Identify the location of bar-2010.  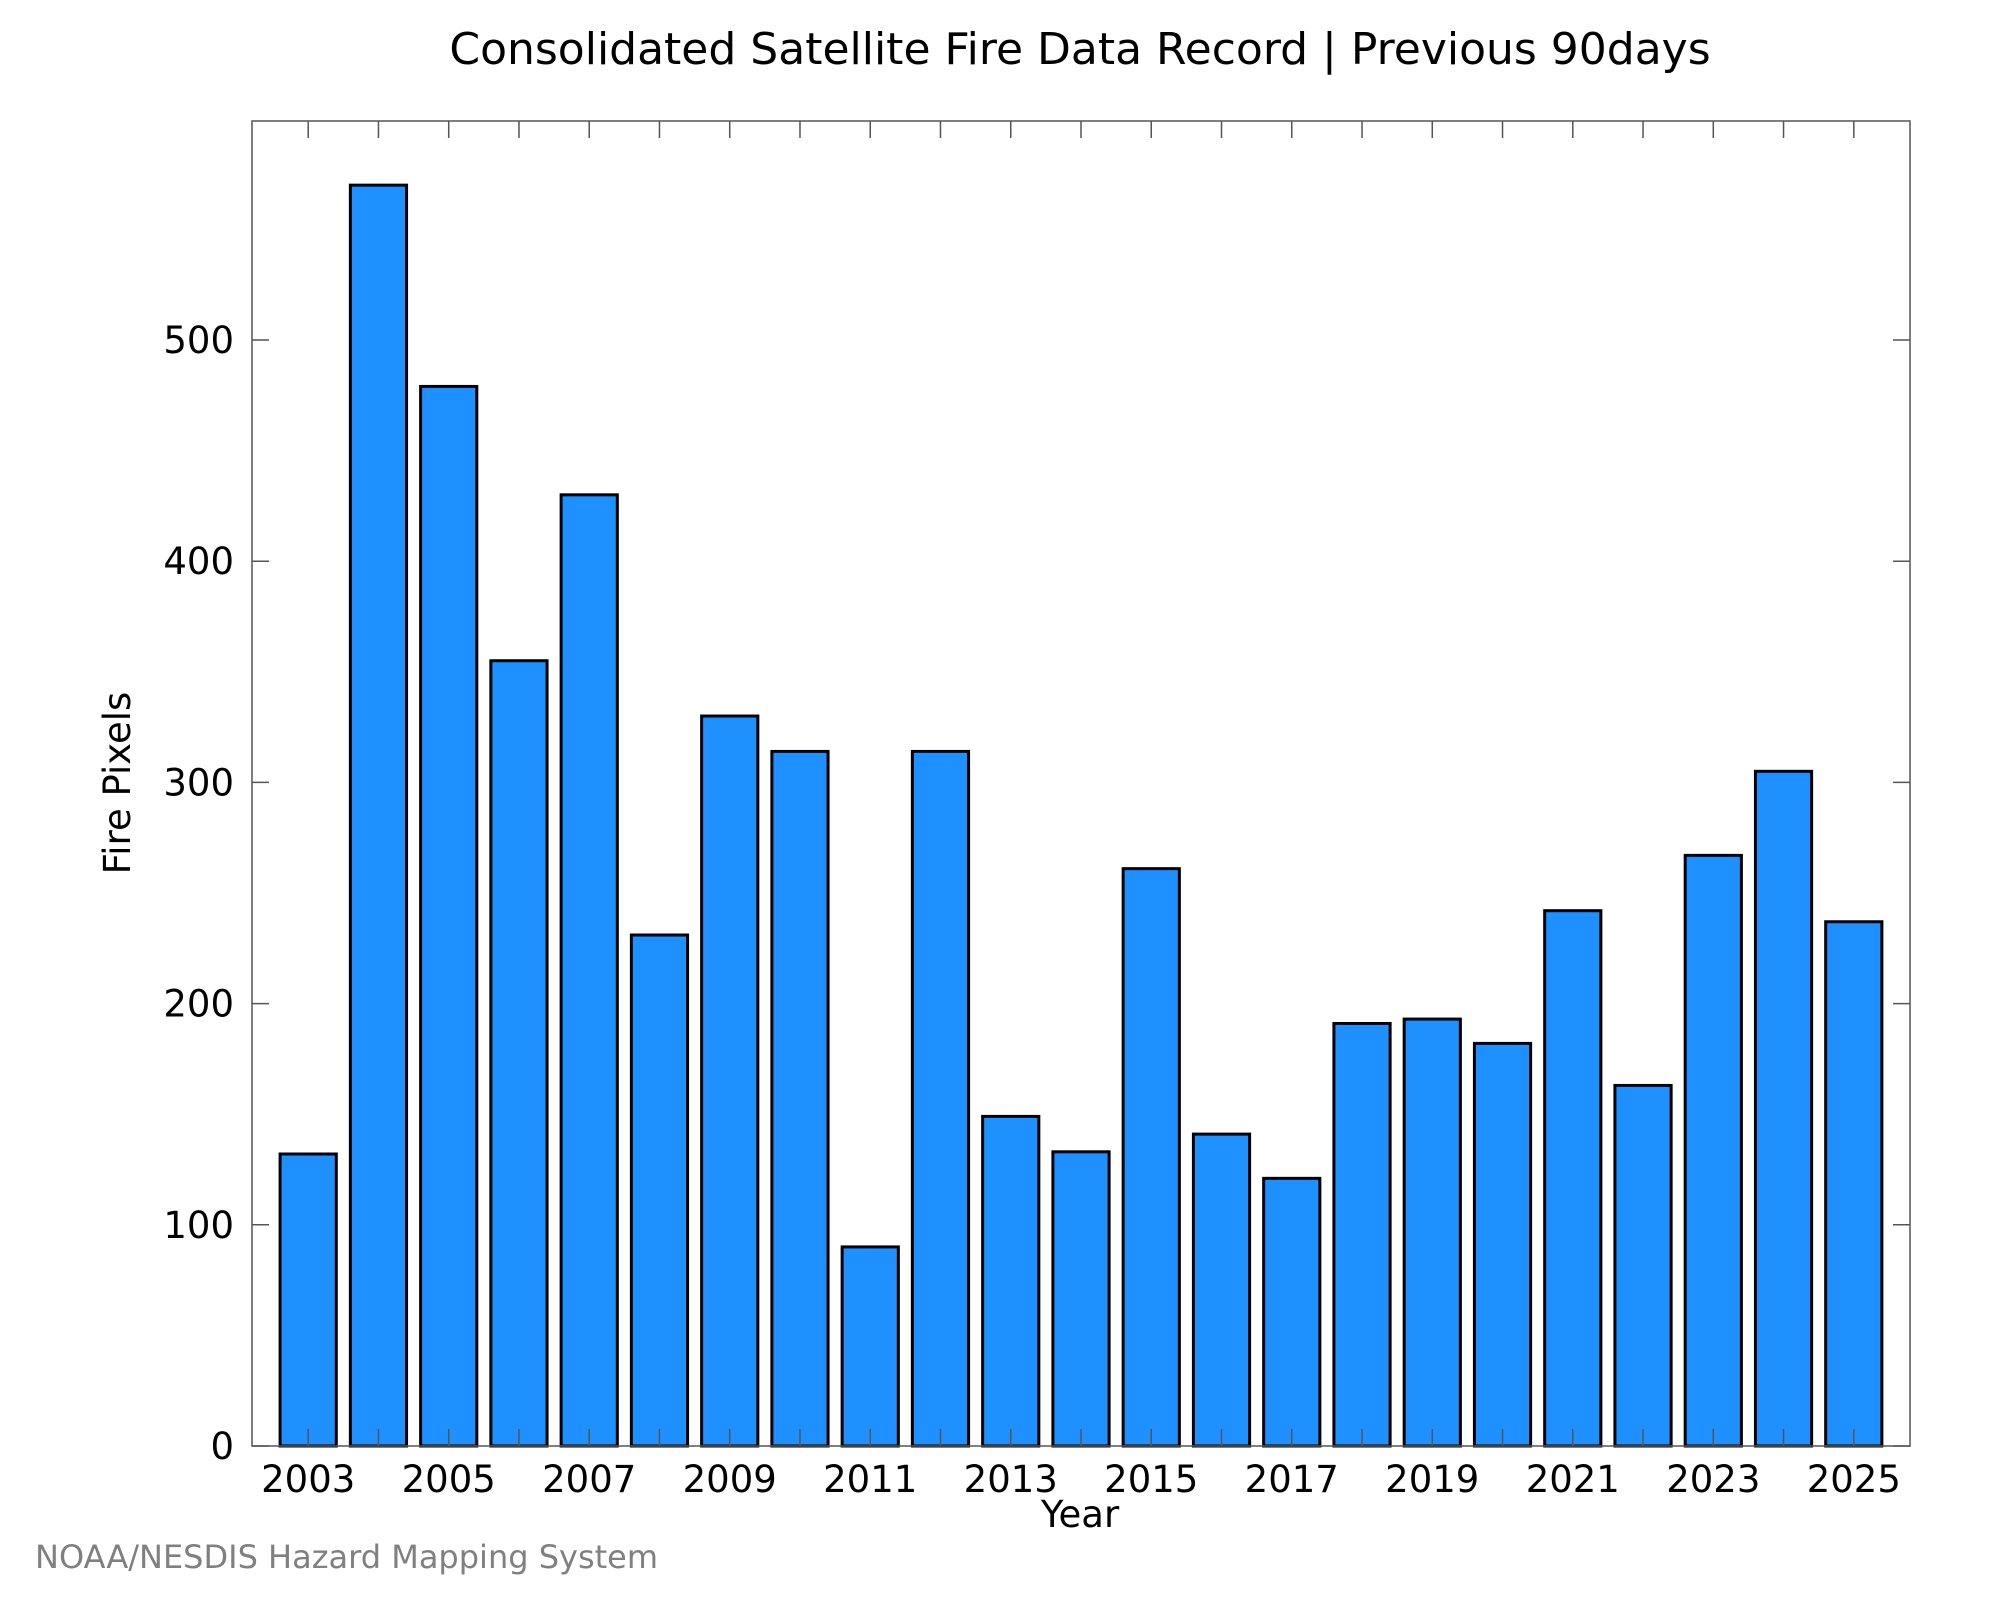
(800, 1098).